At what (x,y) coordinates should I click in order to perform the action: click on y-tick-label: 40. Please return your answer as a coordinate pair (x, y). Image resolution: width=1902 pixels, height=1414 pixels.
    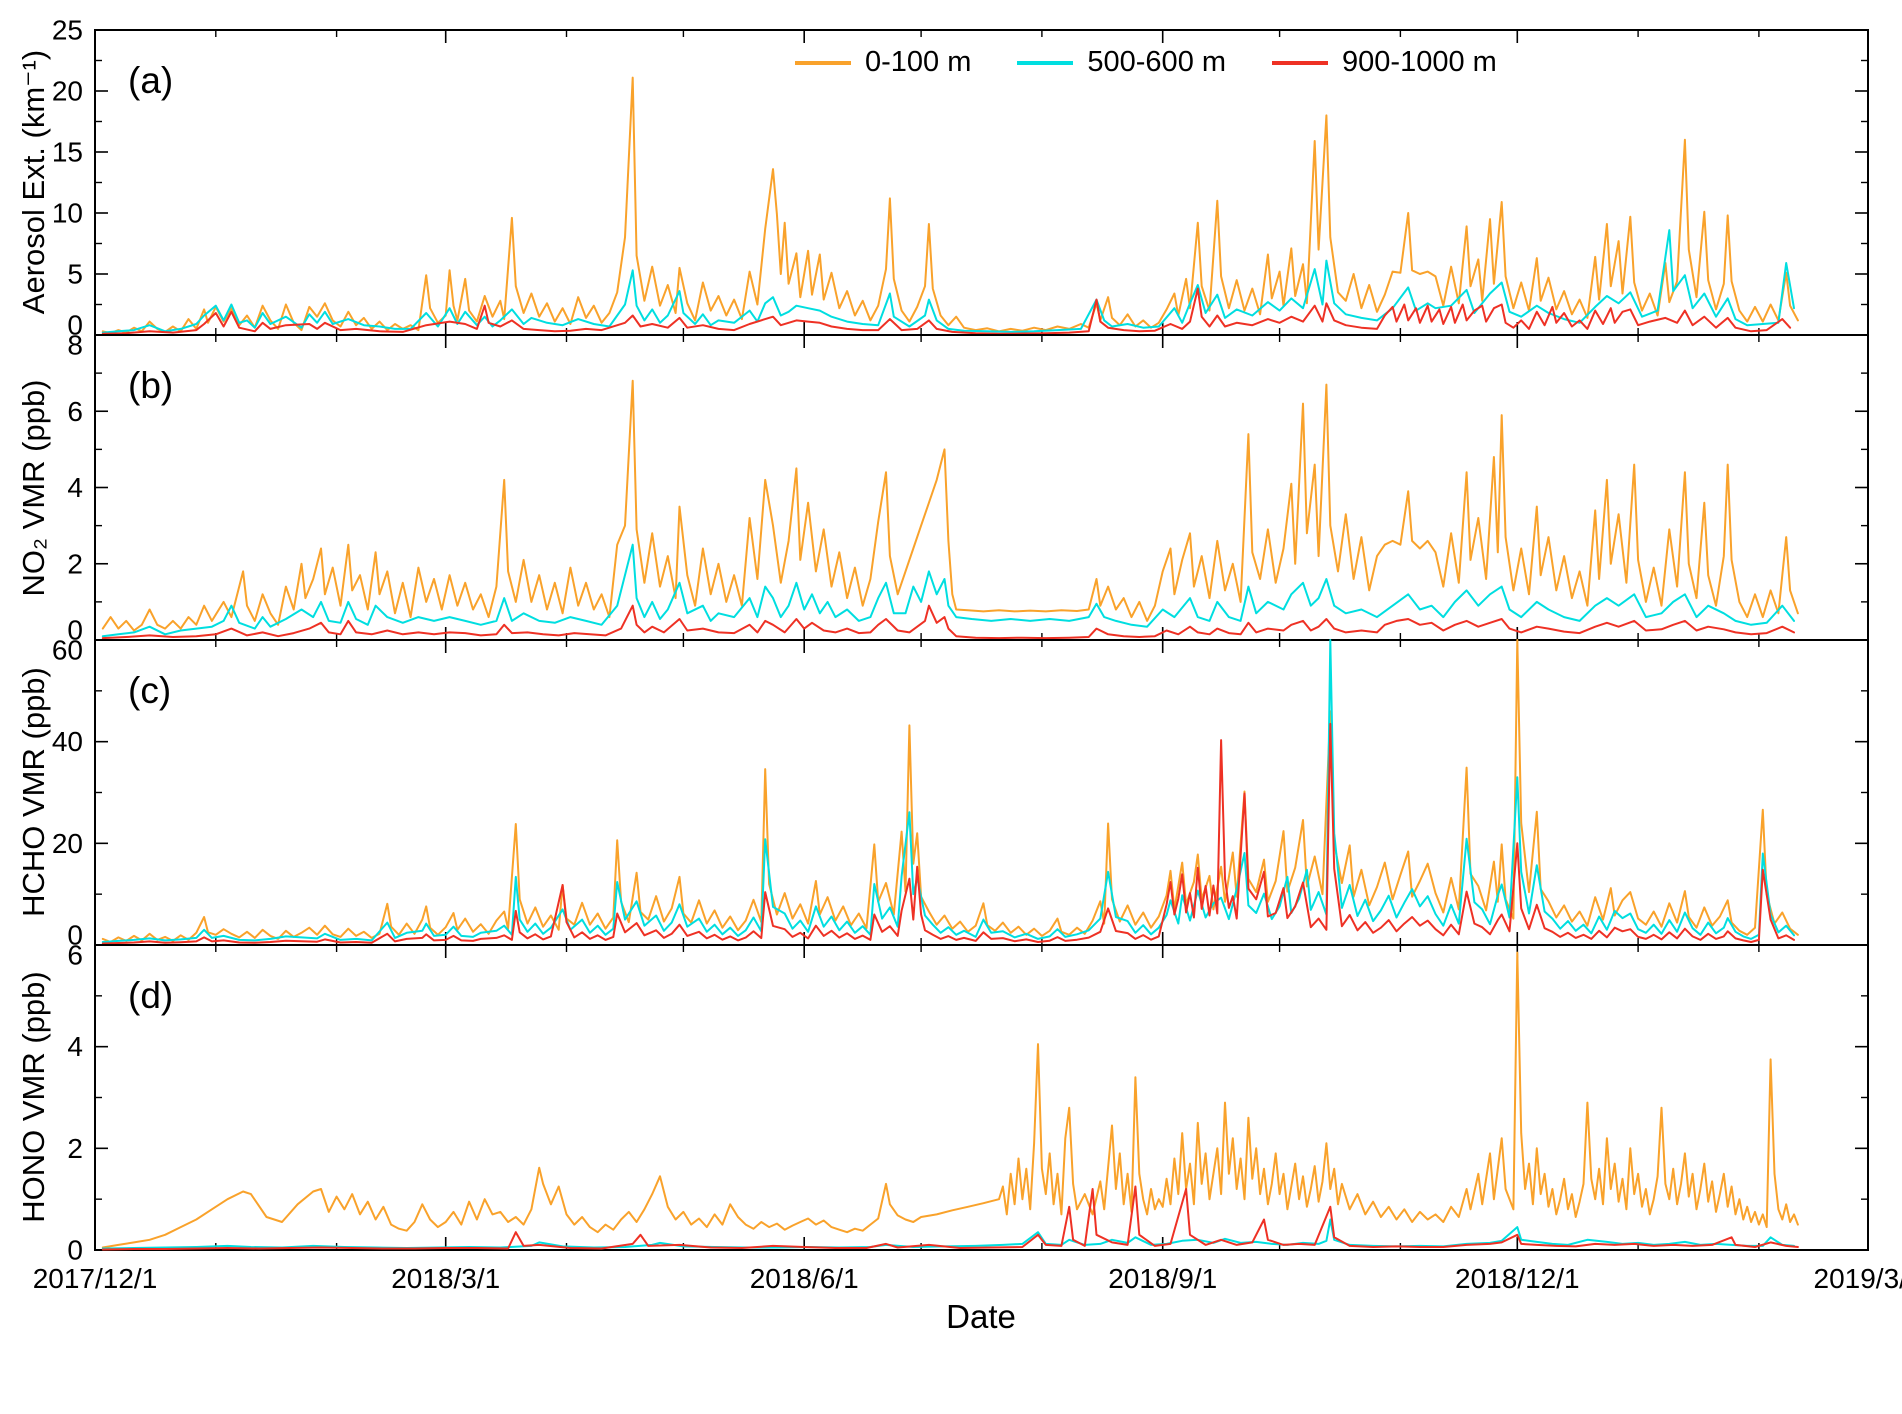
    Looking at the image, I should click on (67, 741).